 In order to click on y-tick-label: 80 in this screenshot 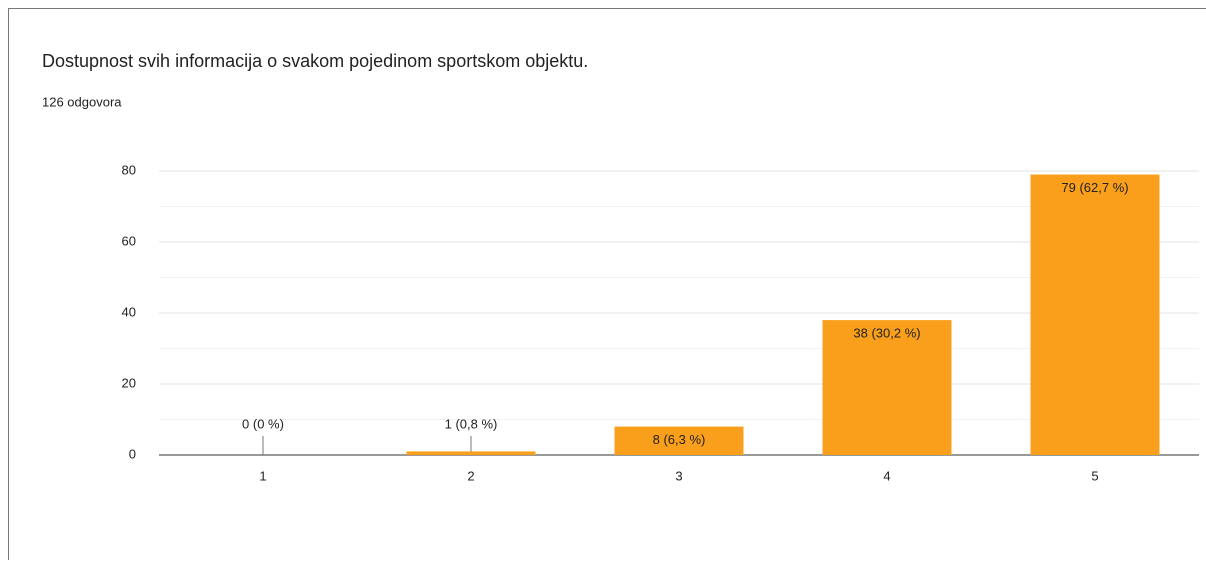, I will do `click(129, 169)`.